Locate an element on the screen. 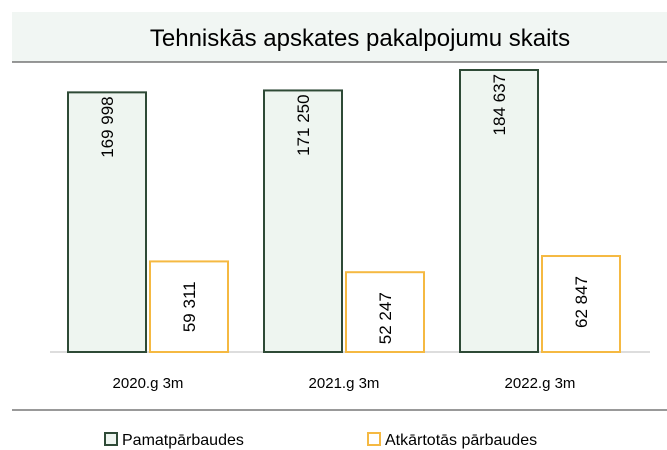 This screenshot has height=450, width=667. legend-label: Atkārtotās pārbaudes is located at coordinates (461, 440).